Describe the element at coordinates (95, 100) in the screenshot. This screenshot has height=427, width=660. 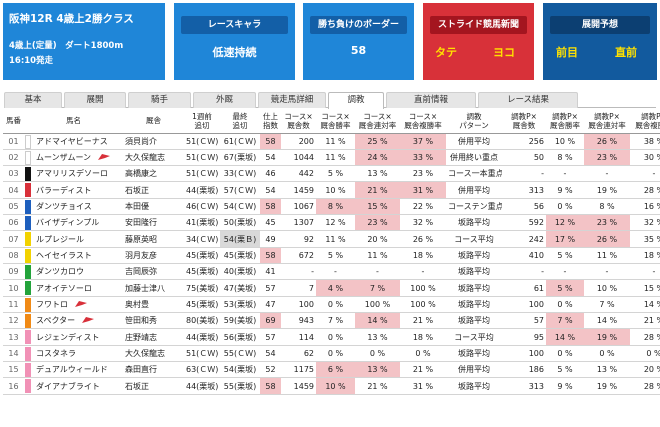
I see `tab-pace: 展開` at that location.